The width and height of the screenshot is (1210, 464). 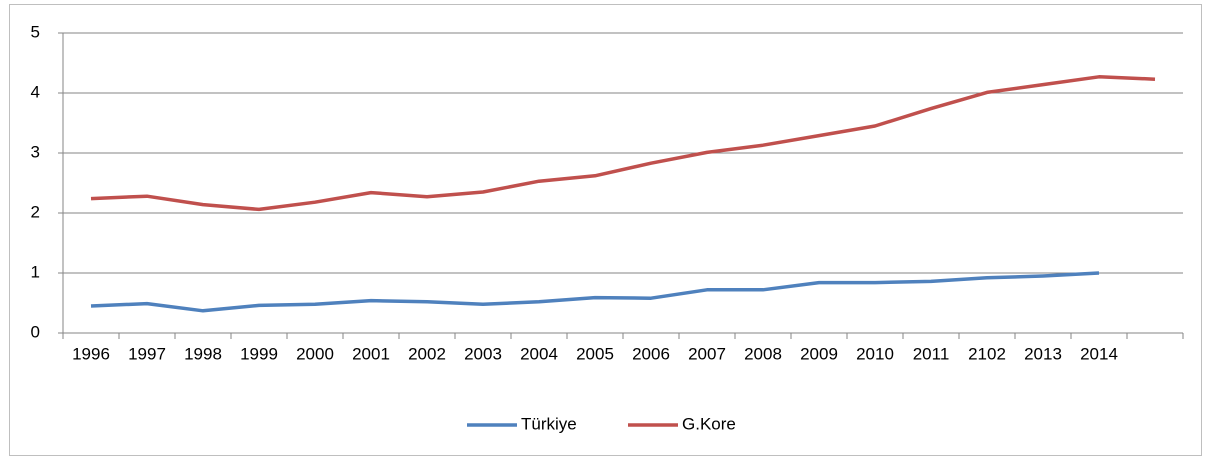 What do you see at coordinates (147, 353) in the screenshot?
I see `x-tick-label: 1997` at bounding box center [147, 353].